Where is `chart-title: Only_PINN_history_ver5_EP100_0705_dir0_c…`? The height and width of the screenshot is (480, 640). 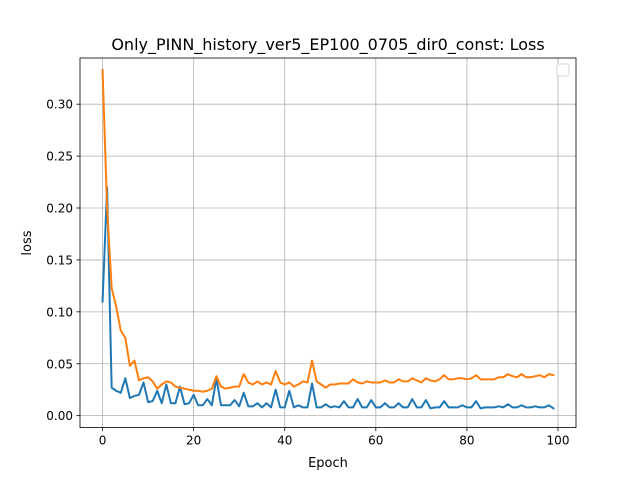 chart-title: Only_PINN_history_ver5_EP100_0705_dir0_c… is located at coordinates (327, 45).